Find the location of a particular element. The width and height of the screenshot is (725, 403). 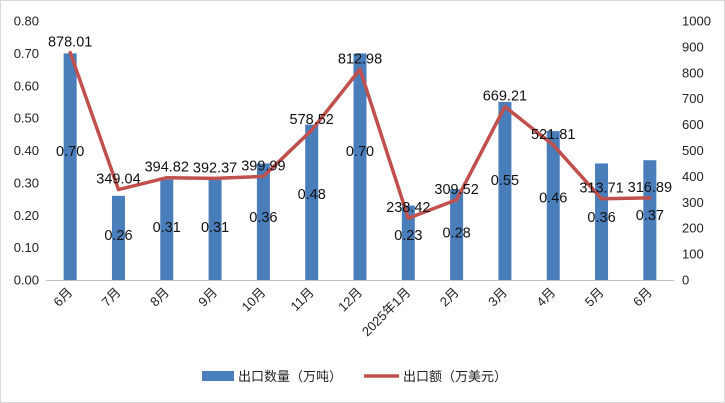

x-axis-tick-label: 8月 is located at coordinates (159, 297).